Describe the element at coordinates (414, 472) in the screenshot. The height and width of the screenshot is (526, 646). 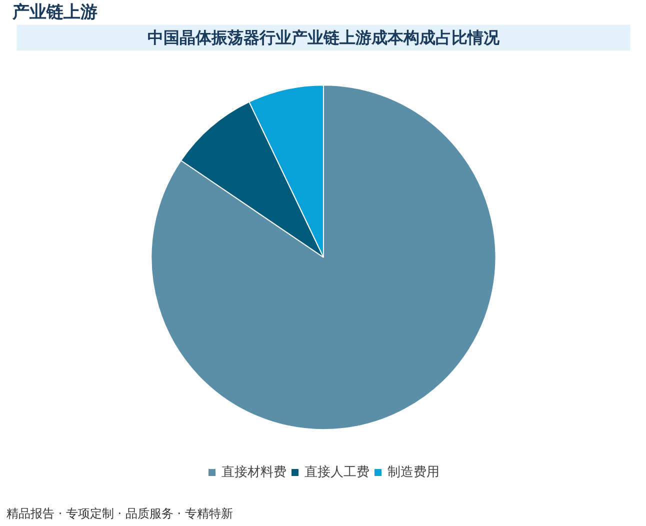
I see `legend-label: 制造费用` at that location.